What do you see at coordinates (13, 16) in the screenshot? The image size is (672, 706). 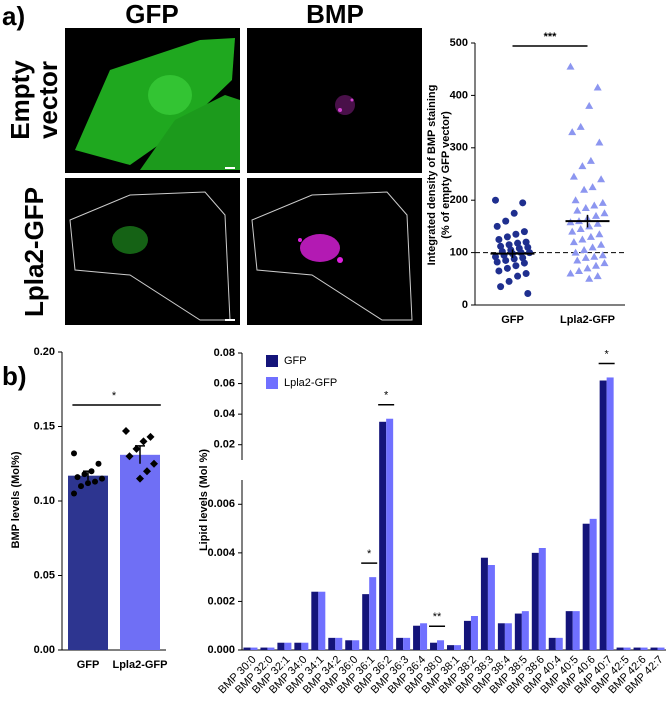 I see `panel-label: a)` at bounding box center [13, 16].